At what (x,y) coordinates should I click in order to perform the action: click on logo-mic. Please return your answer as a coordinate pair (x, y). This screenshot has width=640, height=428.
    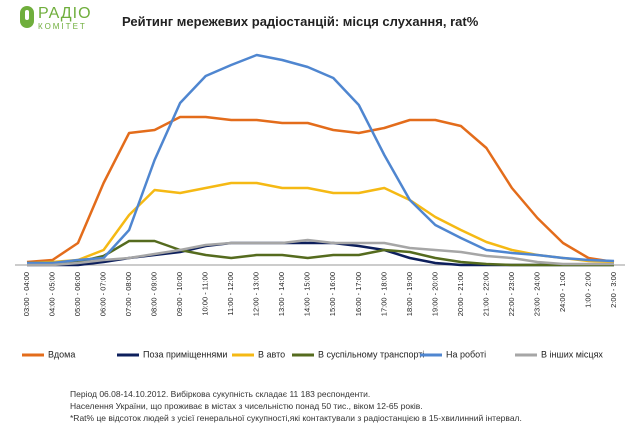
    Looking at the image, I should click on (27, 15).